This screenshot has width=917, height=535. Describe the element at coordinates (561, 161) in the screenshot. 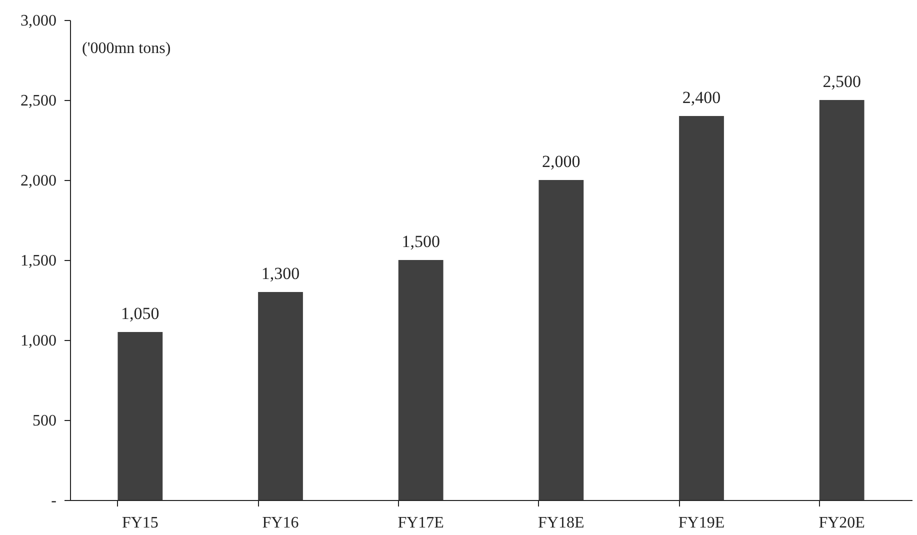

I see `data-label: 2,000` at that location.